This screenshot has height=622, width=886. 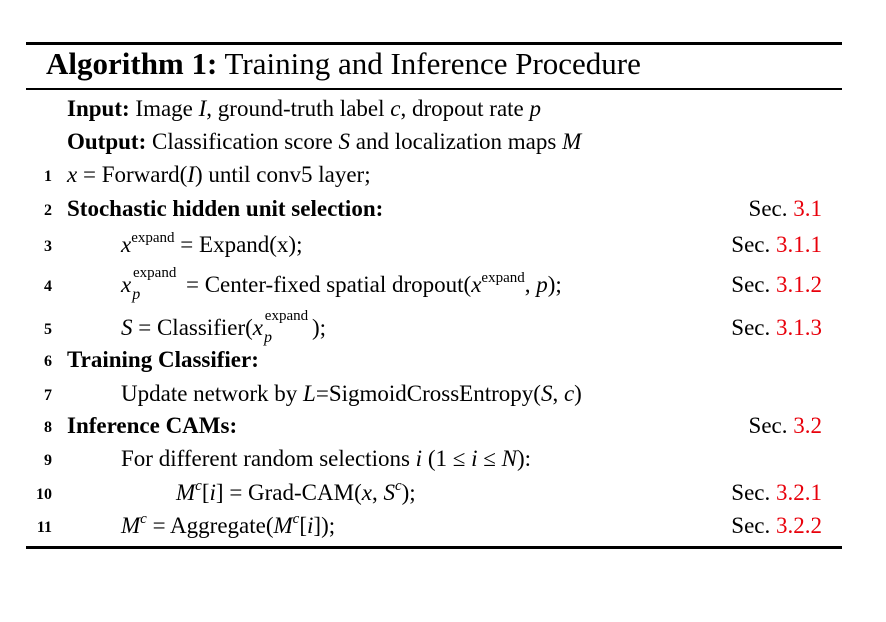 I want to click on algorithm-line-6: 6 Training Classifier:, so click(x=434, y=360).